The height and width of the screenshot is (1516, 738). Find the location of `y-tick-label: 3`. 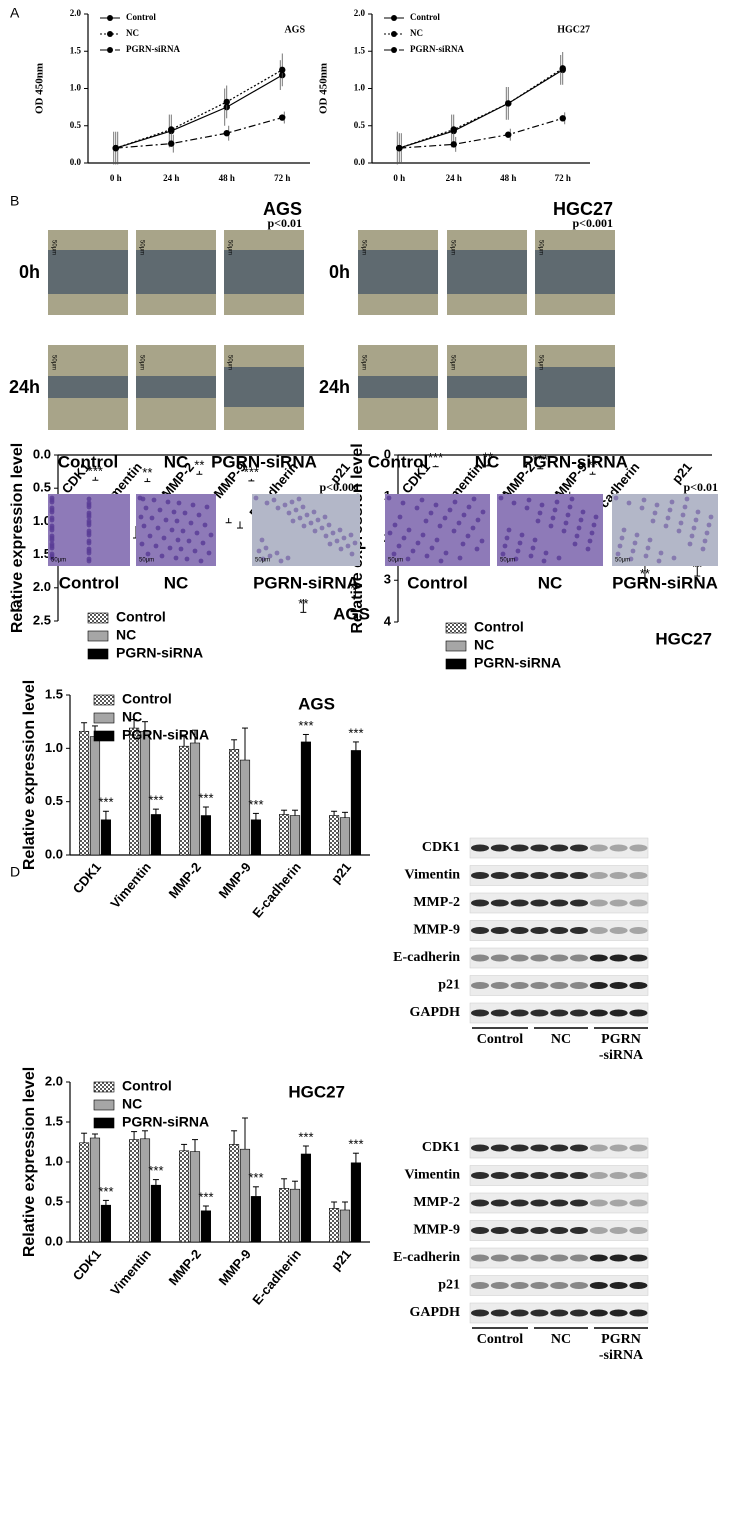

y-tick-label: 3 is located at coordinates (387, 579).